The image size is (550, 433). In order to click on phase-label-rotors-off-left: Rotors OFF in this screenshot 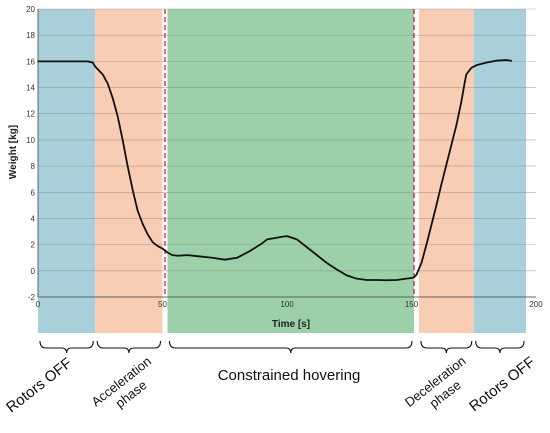, I will do `click(39, 386)`.